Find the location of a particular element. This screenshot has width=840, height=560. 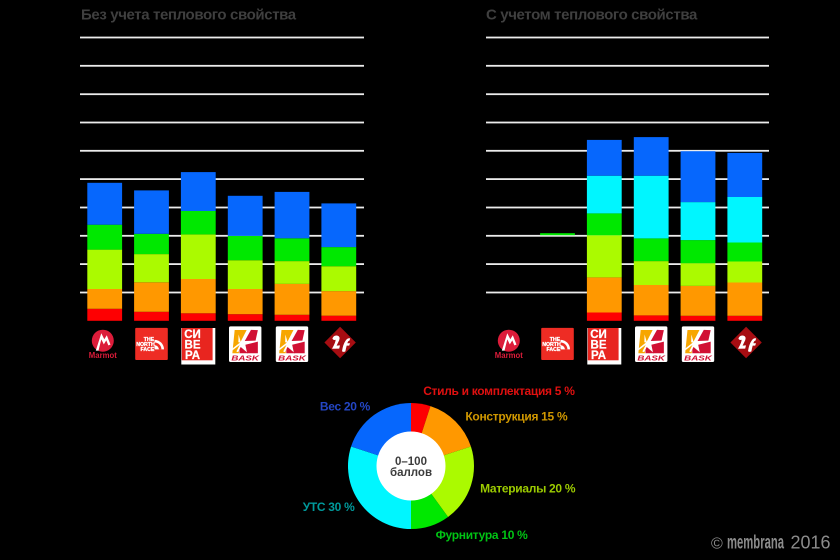

svg-text: Материалы 20 % is located at coordinates (528, 489).